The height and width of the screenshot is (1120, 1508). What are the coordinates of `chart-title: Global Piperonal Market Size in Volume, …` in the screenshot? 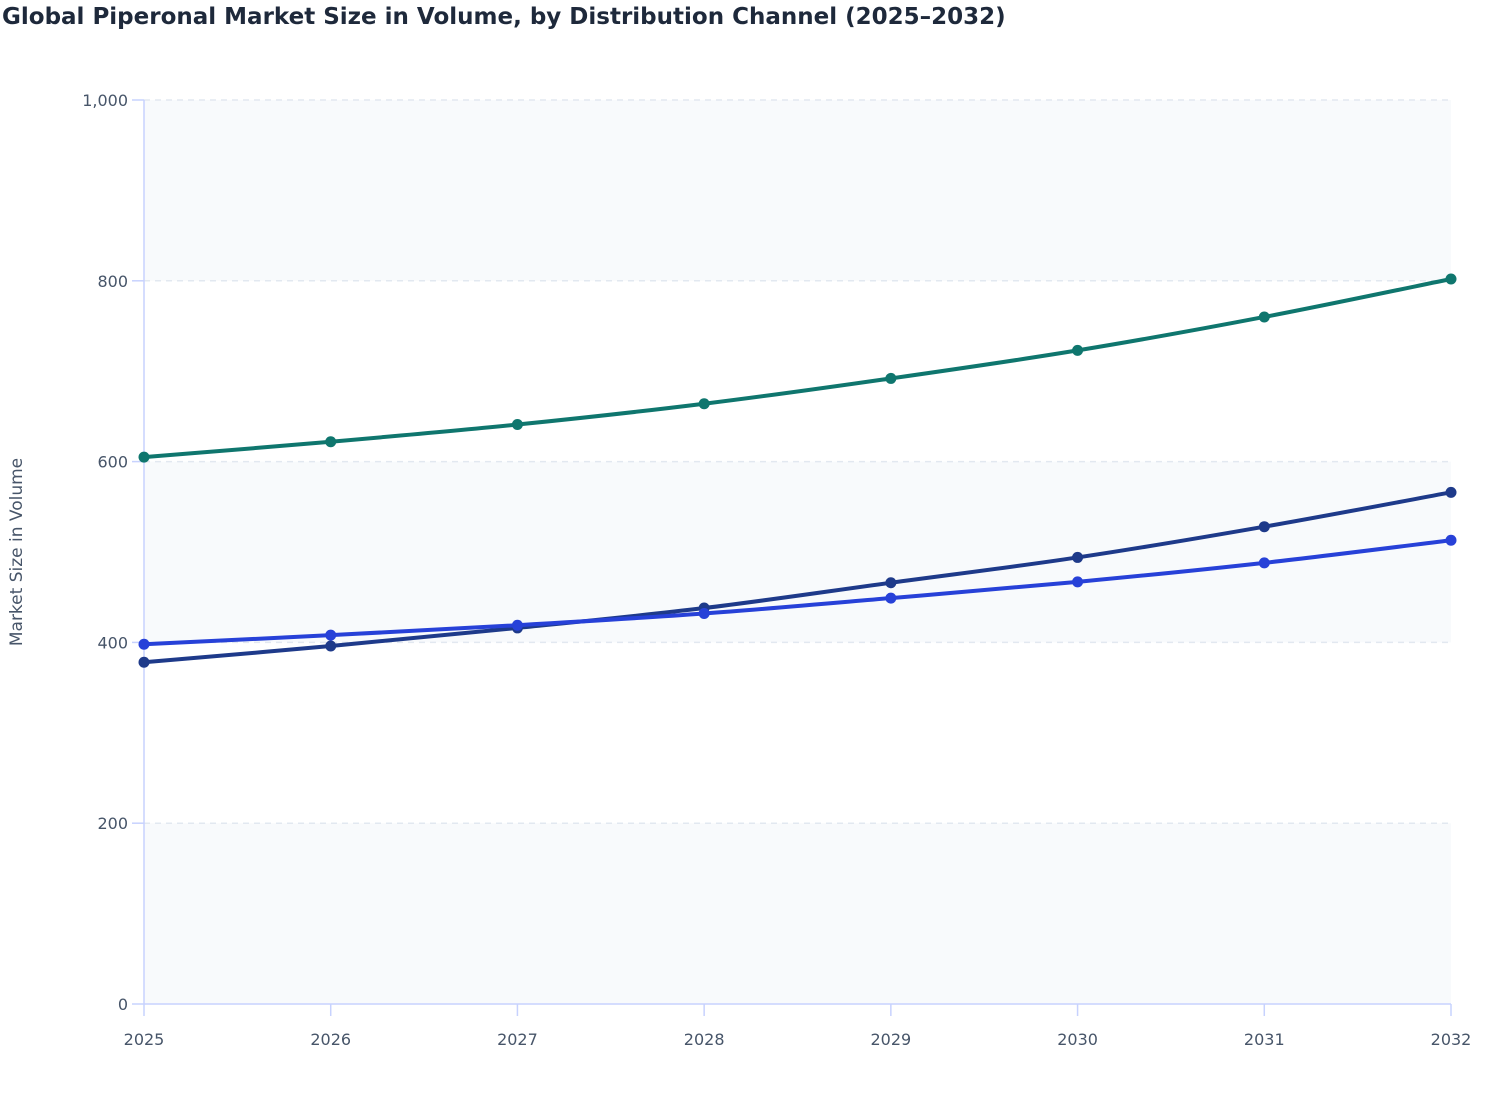 It's located at (504, 17).